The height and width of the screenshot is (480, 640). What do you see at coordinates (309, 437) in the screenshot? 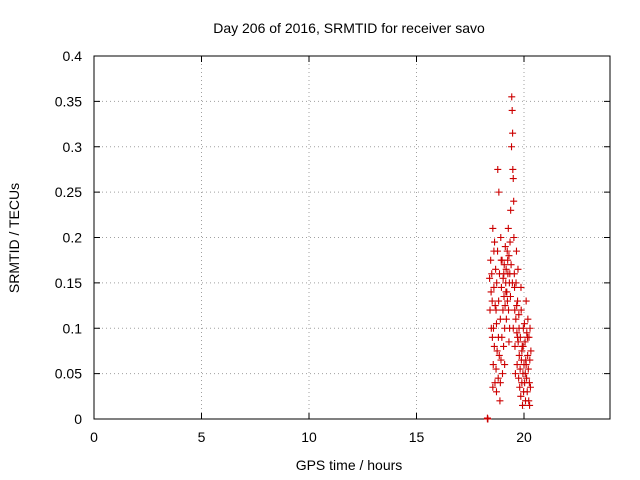
I see `x-tick-label: 10` at bounding box center [309, 437].